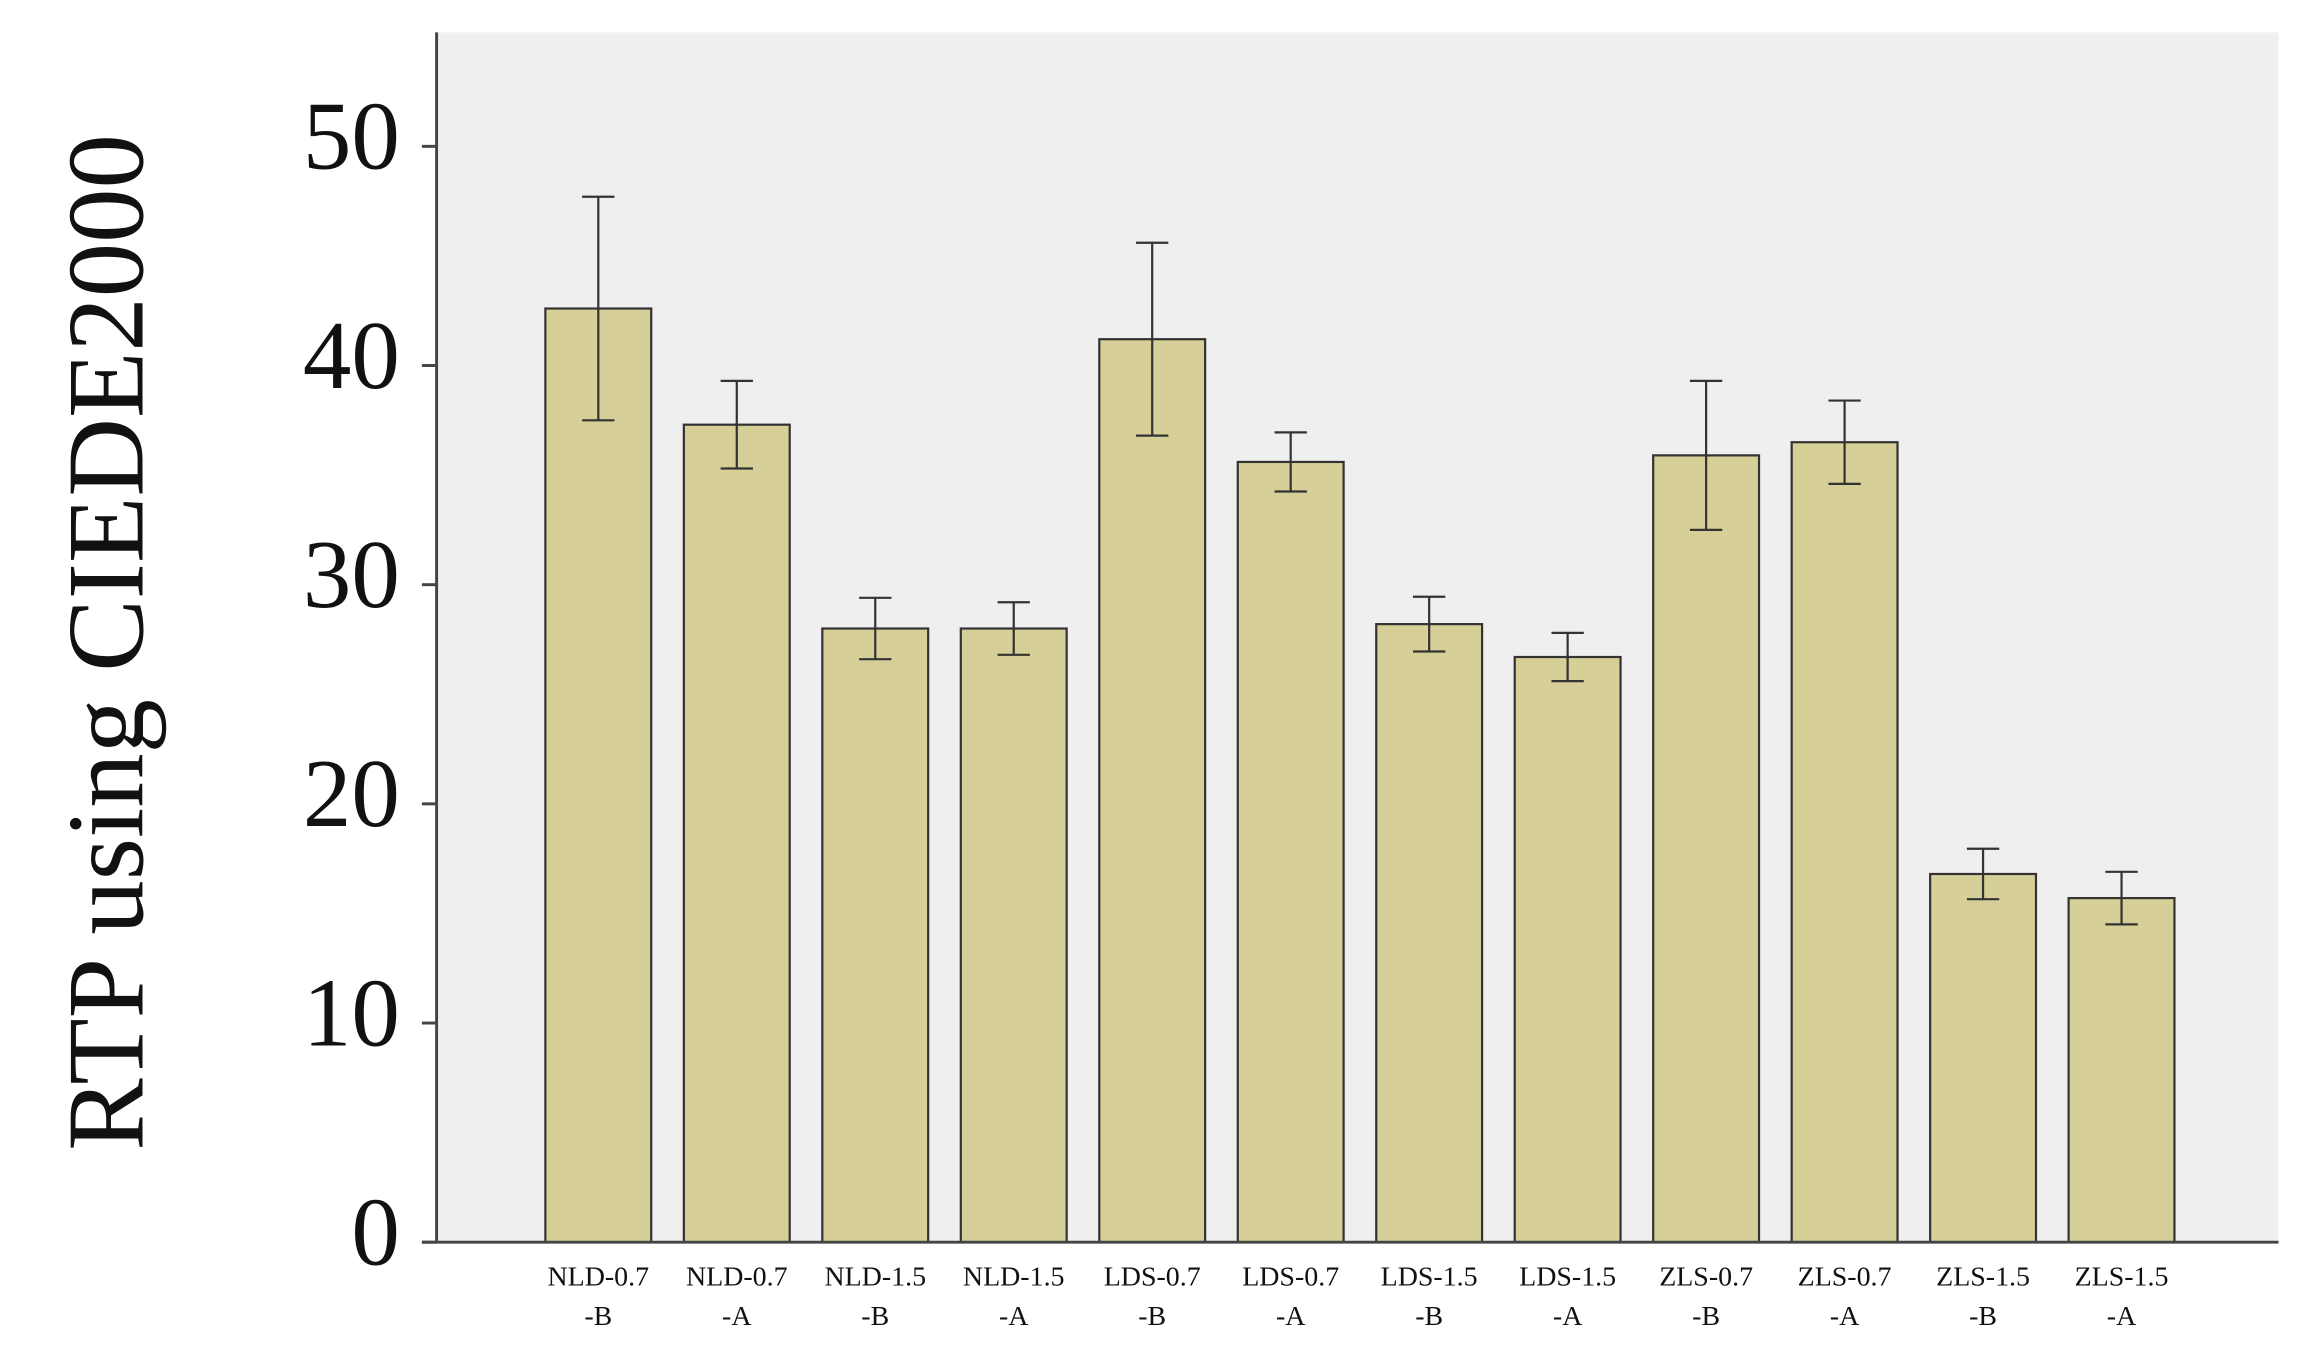  Describe the element at coordinates (351, 574) in the screenshot. I see `y-tick-label: 30` at that location.